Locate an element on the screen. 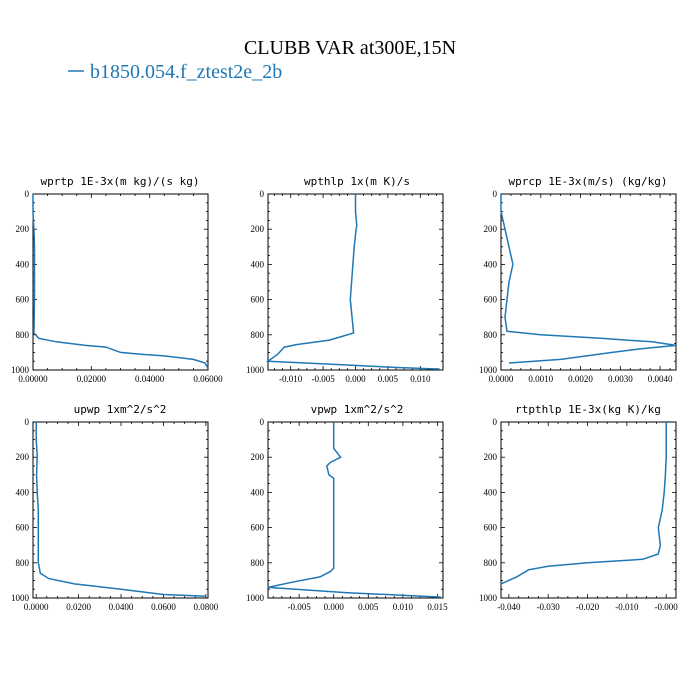  x-tick-label: 0.015 is located at coordinates (437, 607).